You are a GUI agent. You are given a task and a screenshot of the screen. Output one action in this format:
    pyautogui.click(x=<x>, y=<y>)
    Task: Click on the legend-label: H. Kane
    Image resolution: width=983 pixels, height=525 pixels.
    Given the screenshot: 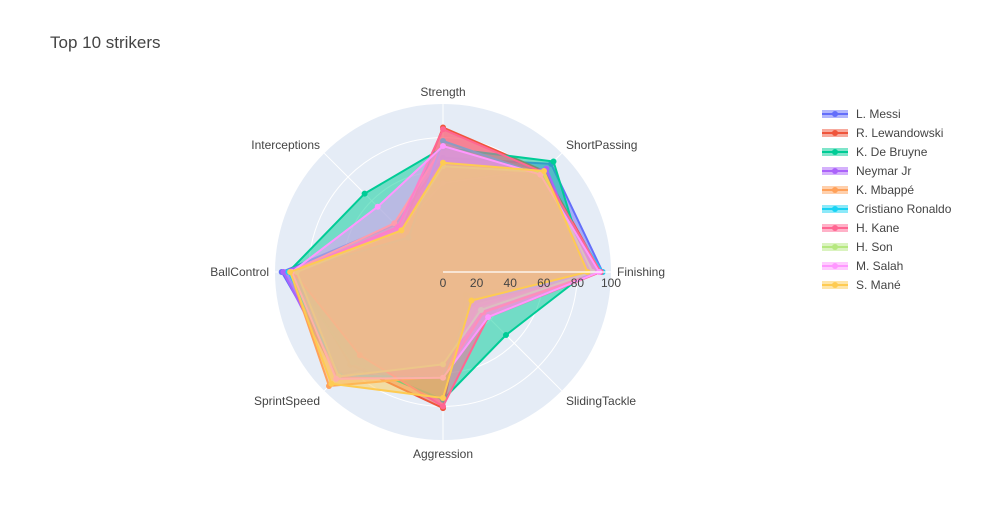 What is the action you would take?
    pyautogui.click(x=878, y=227)
    